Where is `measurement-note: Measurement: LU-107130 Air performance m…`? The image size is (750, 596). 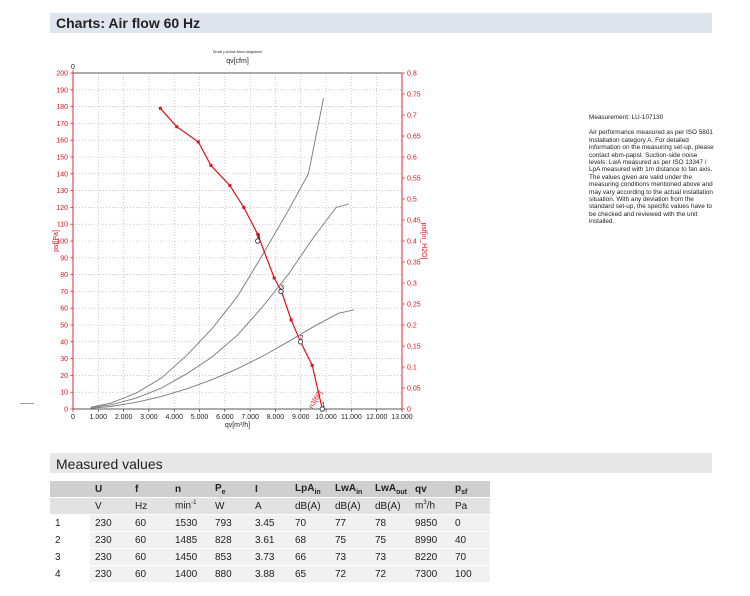 measurement-note: Measurement: LU-107130 Air performance m… is located at coordinates (652, 174).